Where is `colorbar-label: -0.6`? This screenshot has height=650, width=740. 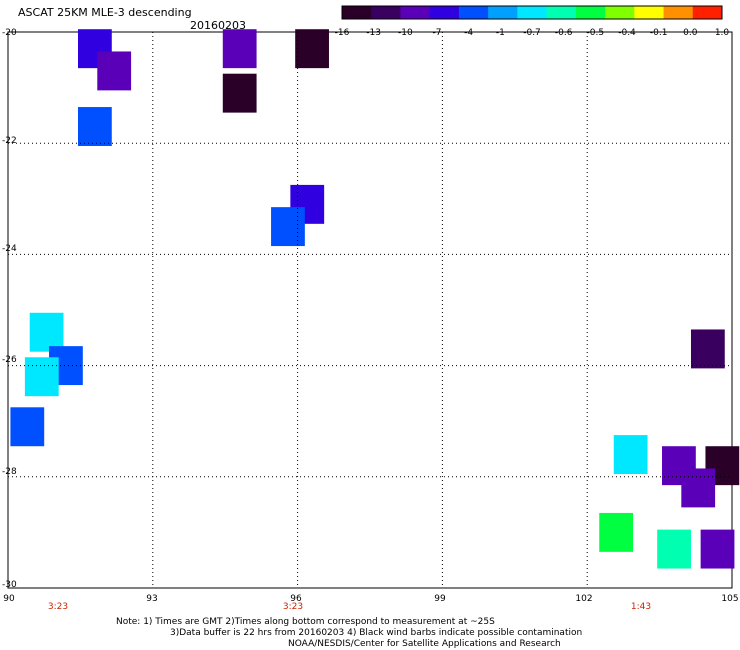
colorbar-label: -0.6 is located at coordinates (563, 33).